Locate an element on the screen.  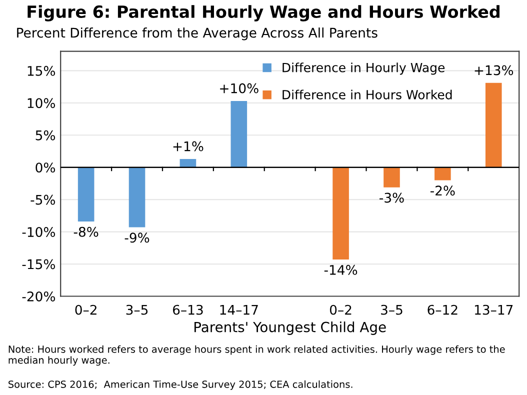
data-label: -2% is located at coordinates (442, 191).